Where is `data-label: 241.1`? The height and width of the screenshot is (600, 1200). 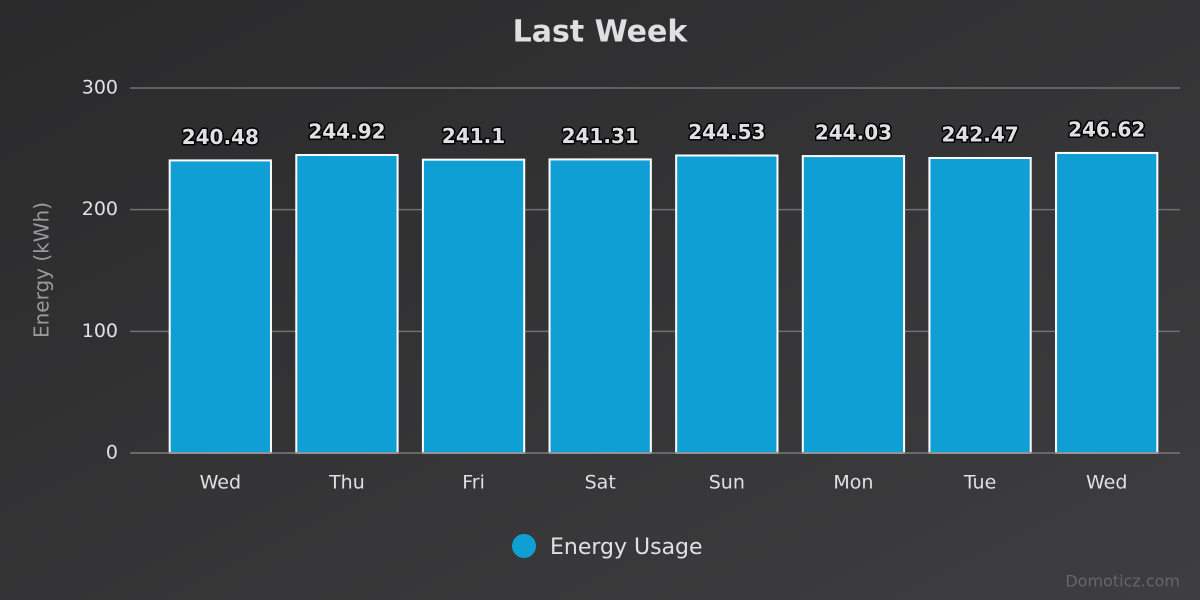 data-label: 241.1 is located at coordinates (473, 136).